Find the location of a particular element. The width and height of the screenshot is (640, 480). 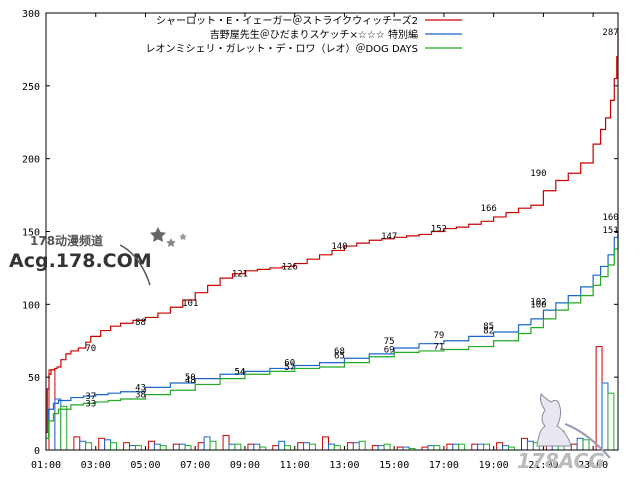

y-tick-label: 100 is located at coordinates (31, 305).